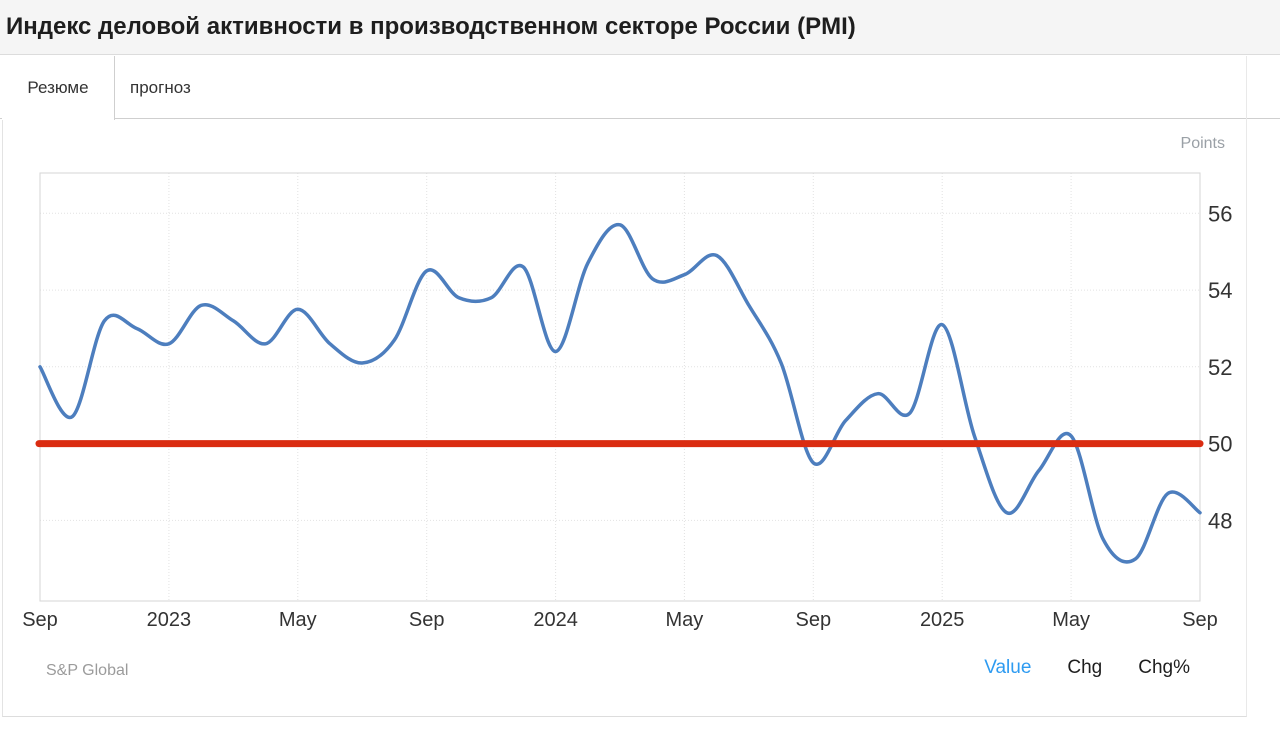 This screenshot has height=749, width=1280. I want to click on x-axis-label: 2023, so click(169, 620).